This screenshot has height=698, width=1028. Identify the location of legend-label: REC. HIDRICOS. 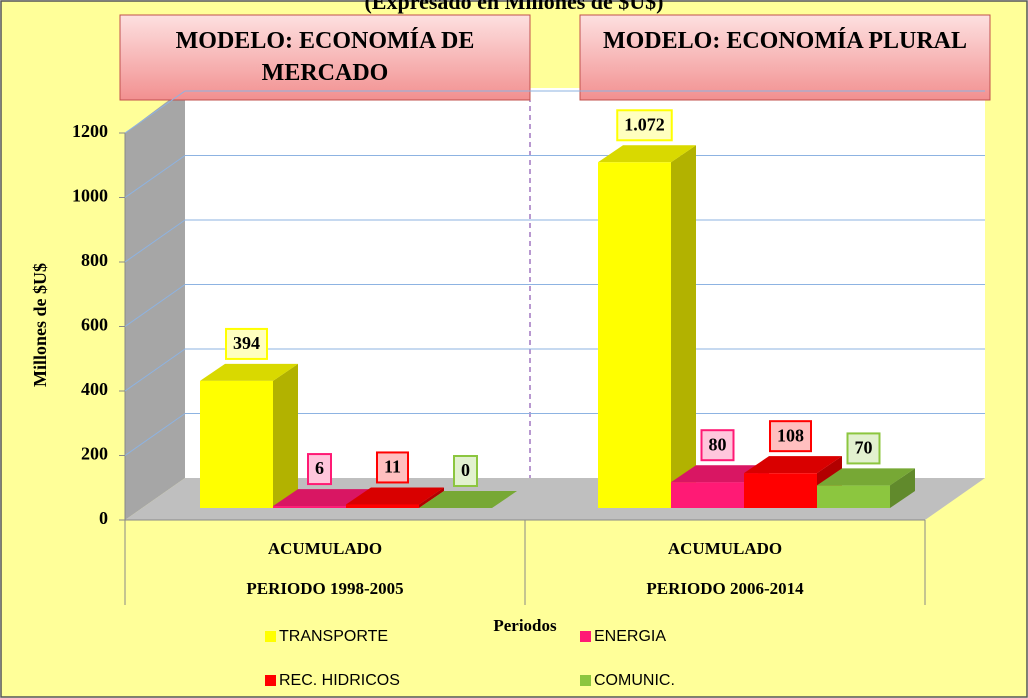
(339, 680).